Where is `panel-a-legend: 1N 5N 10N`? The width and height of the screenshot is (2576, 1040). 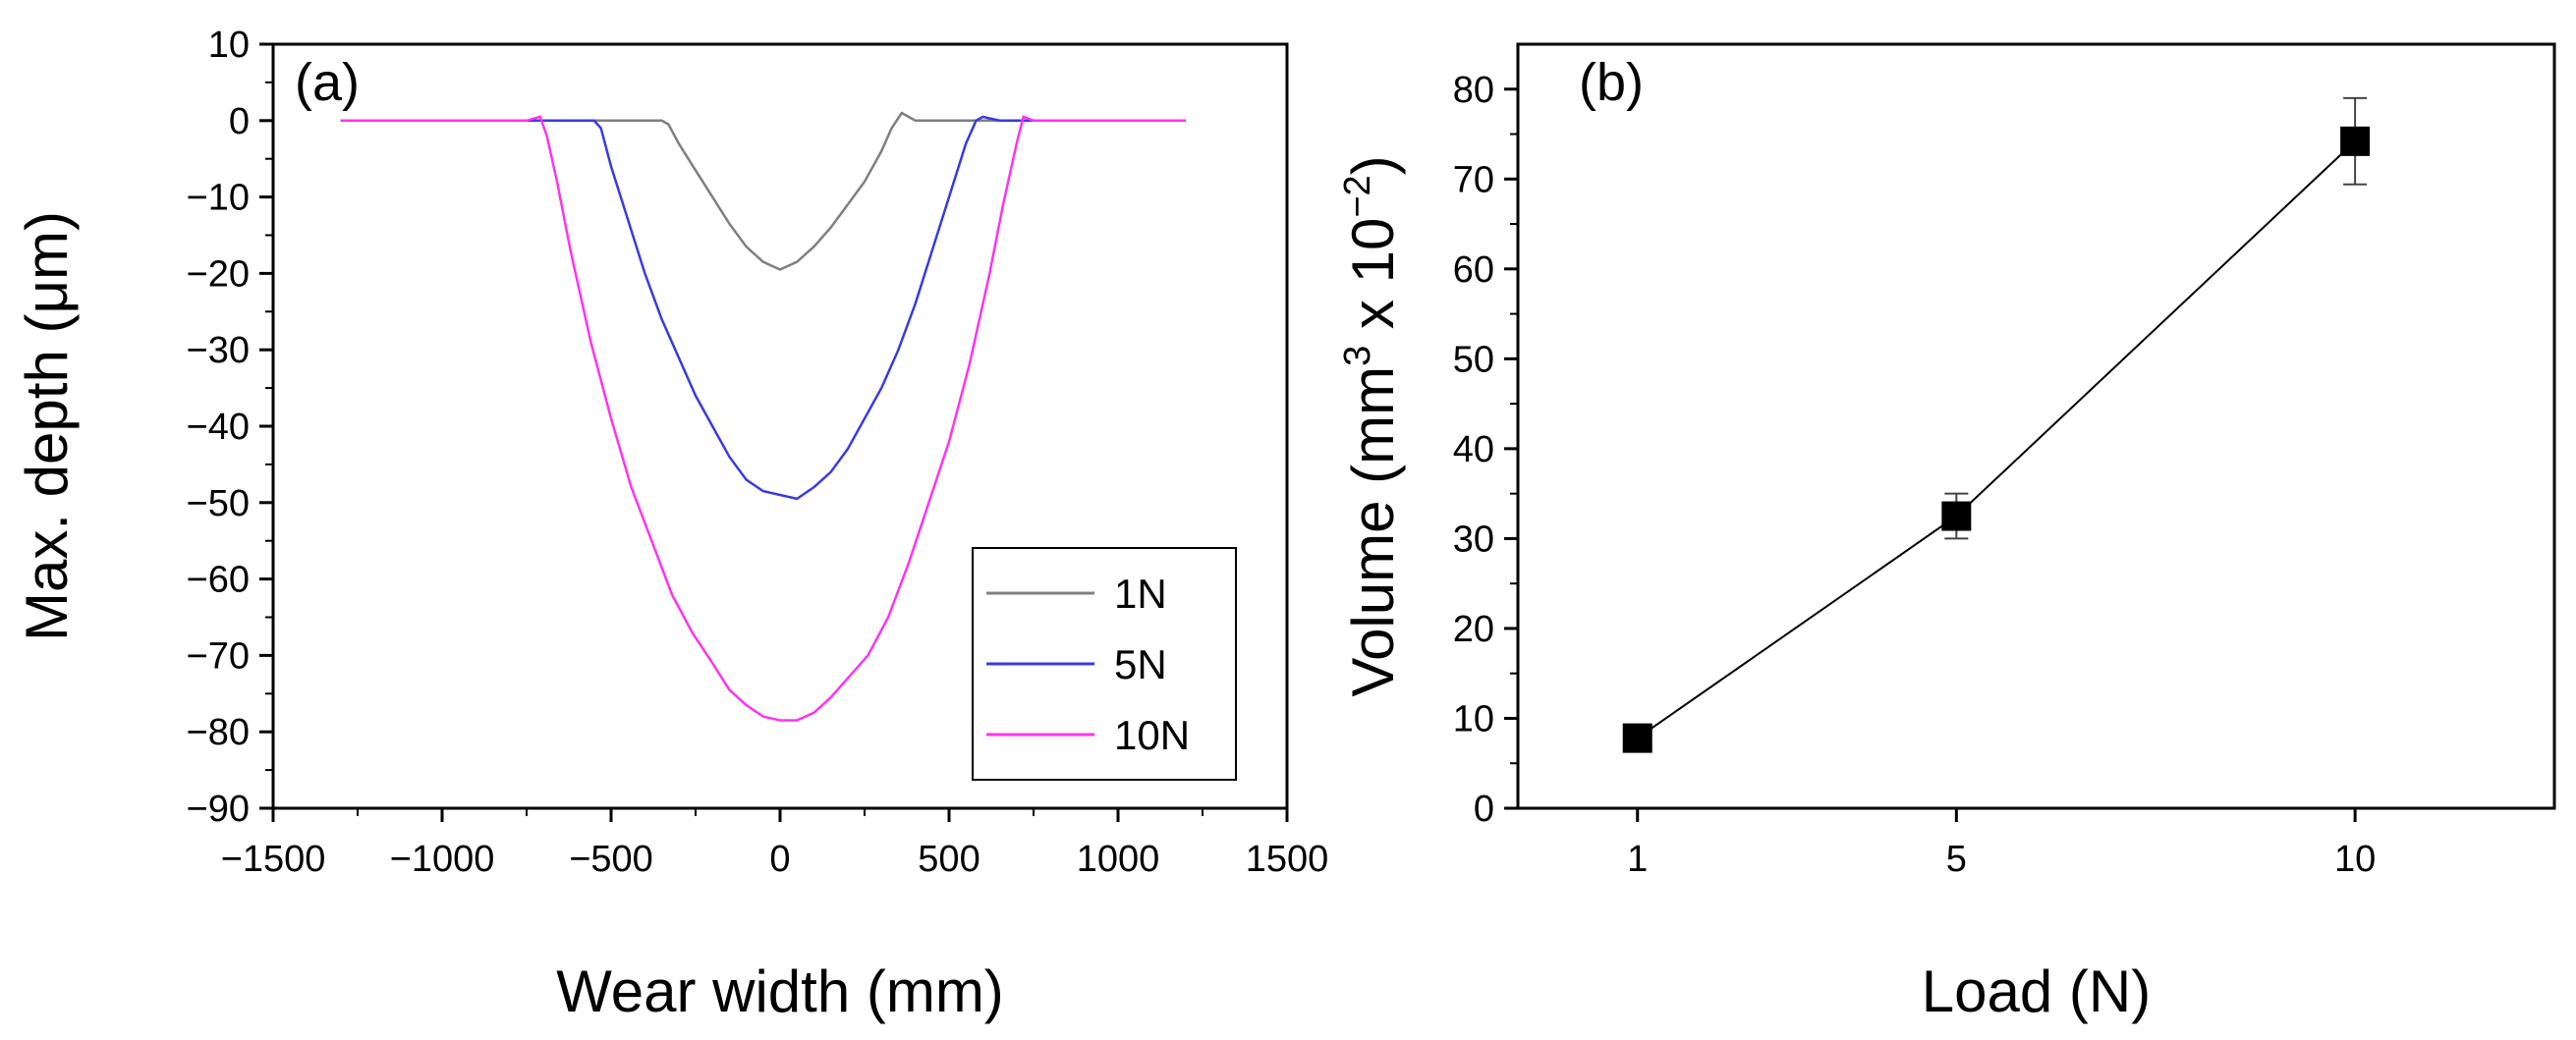 panel-a-legend: 1N 5N 10N is located at coordinates (1104, 664).